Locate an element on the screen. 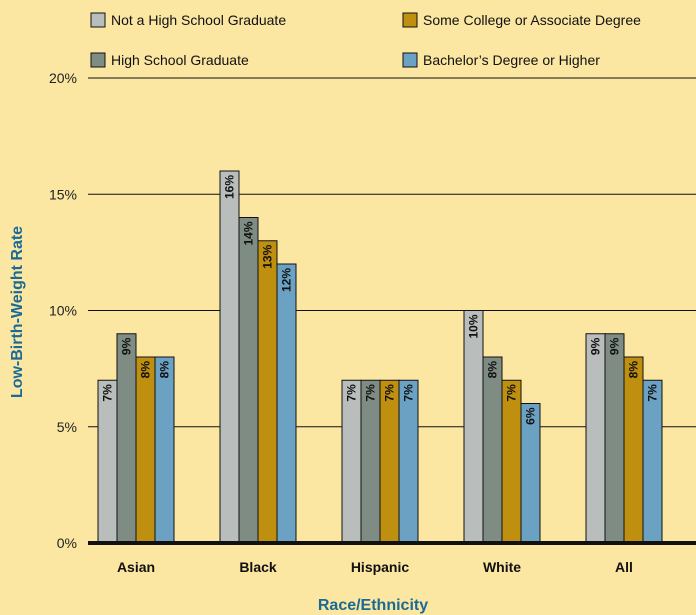 The width and height of the screenshot is (696, 615). y-axis-ticks: 0% 5% 10% 15% 20% is located at coordinates (63, 310).